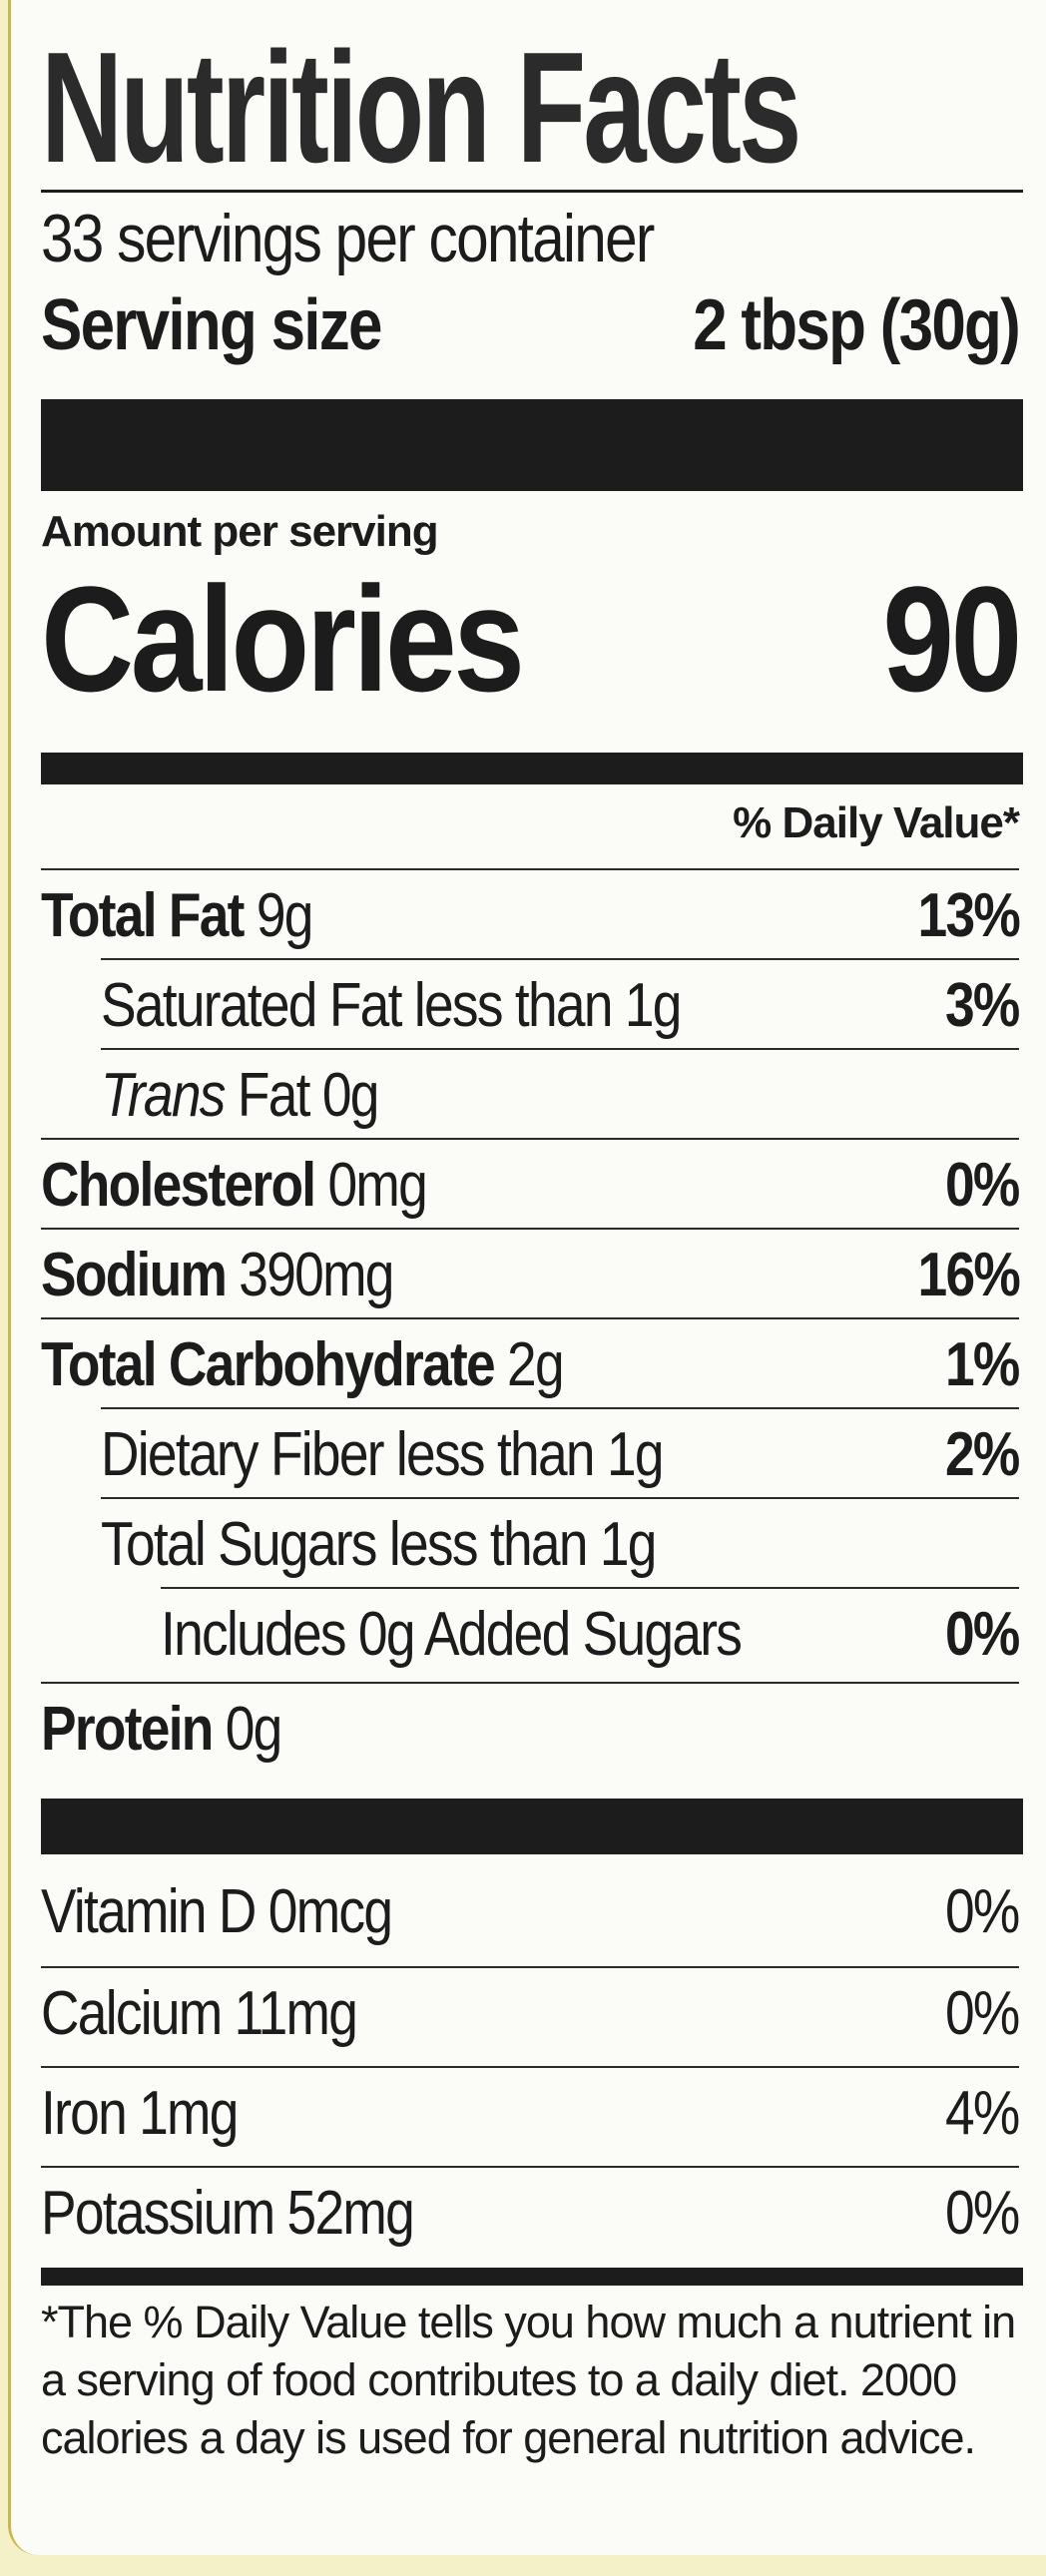 This screenshot has height=2576, width=1046. Describe the element at coordinates (240, 532) in the screenshot. I see `amount-per-serving: Amount per serving` at that location.